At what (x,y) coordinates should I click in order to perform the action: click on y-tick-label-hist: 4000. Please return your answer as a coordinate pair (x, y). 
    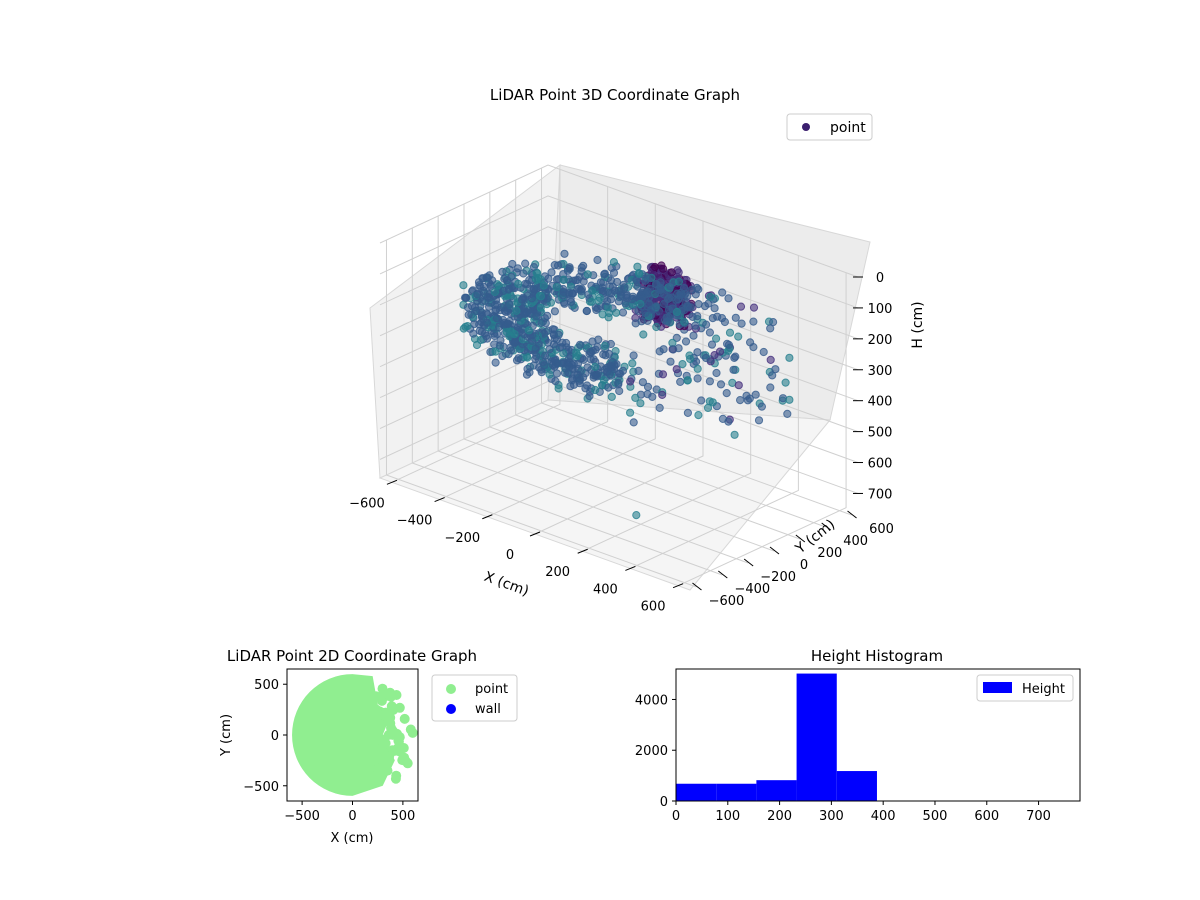
    Looking at the image, I should click on (651, 700).